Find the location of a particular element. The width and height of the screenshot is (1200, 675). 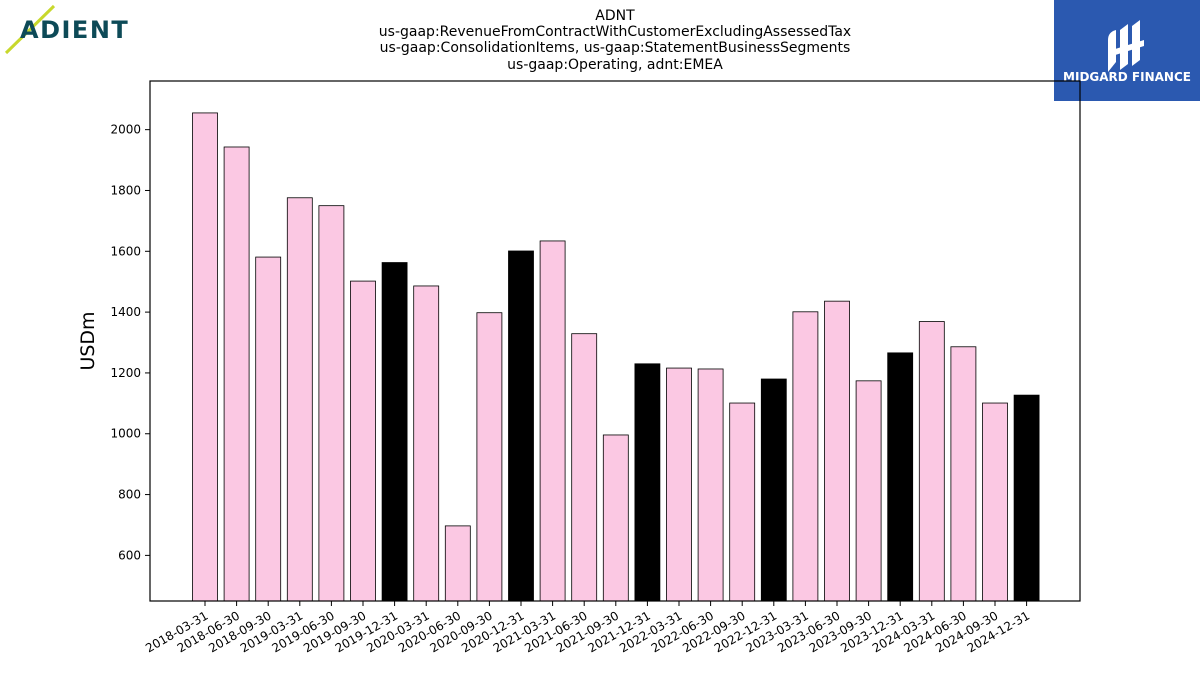

adient-logo: ADIENT is located at coordinates (66, 29).